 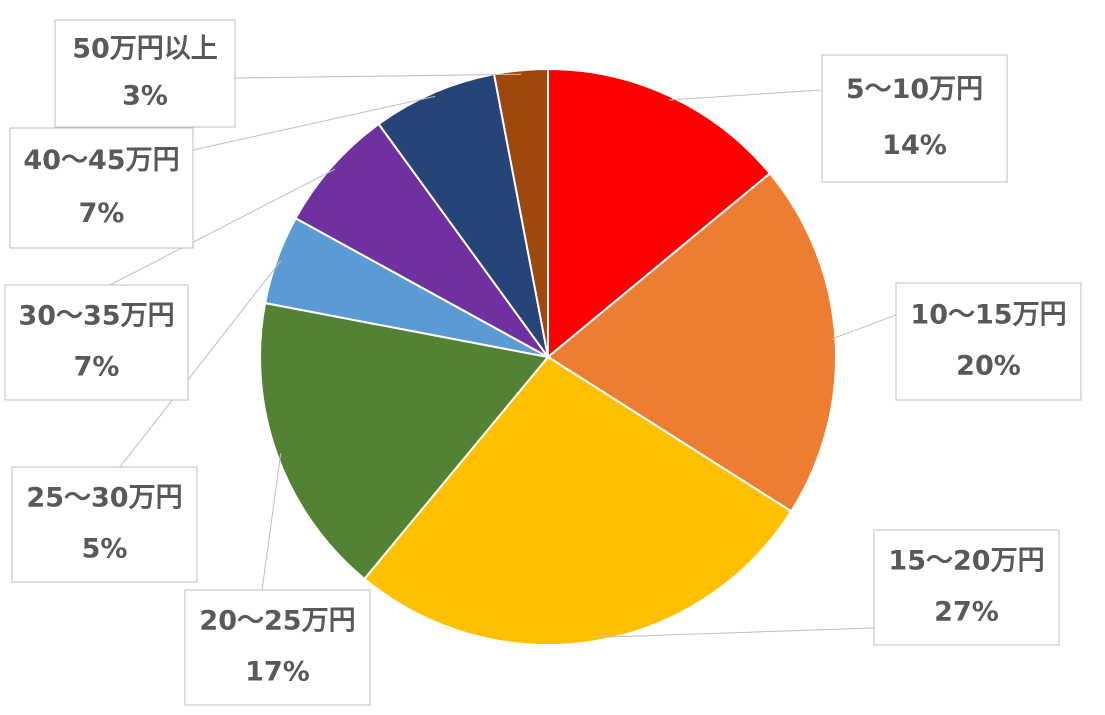 What do you see at coordinates (145, 96) in the screenshot?
I see `value-label: 3%` at bounding box center [145, 96].